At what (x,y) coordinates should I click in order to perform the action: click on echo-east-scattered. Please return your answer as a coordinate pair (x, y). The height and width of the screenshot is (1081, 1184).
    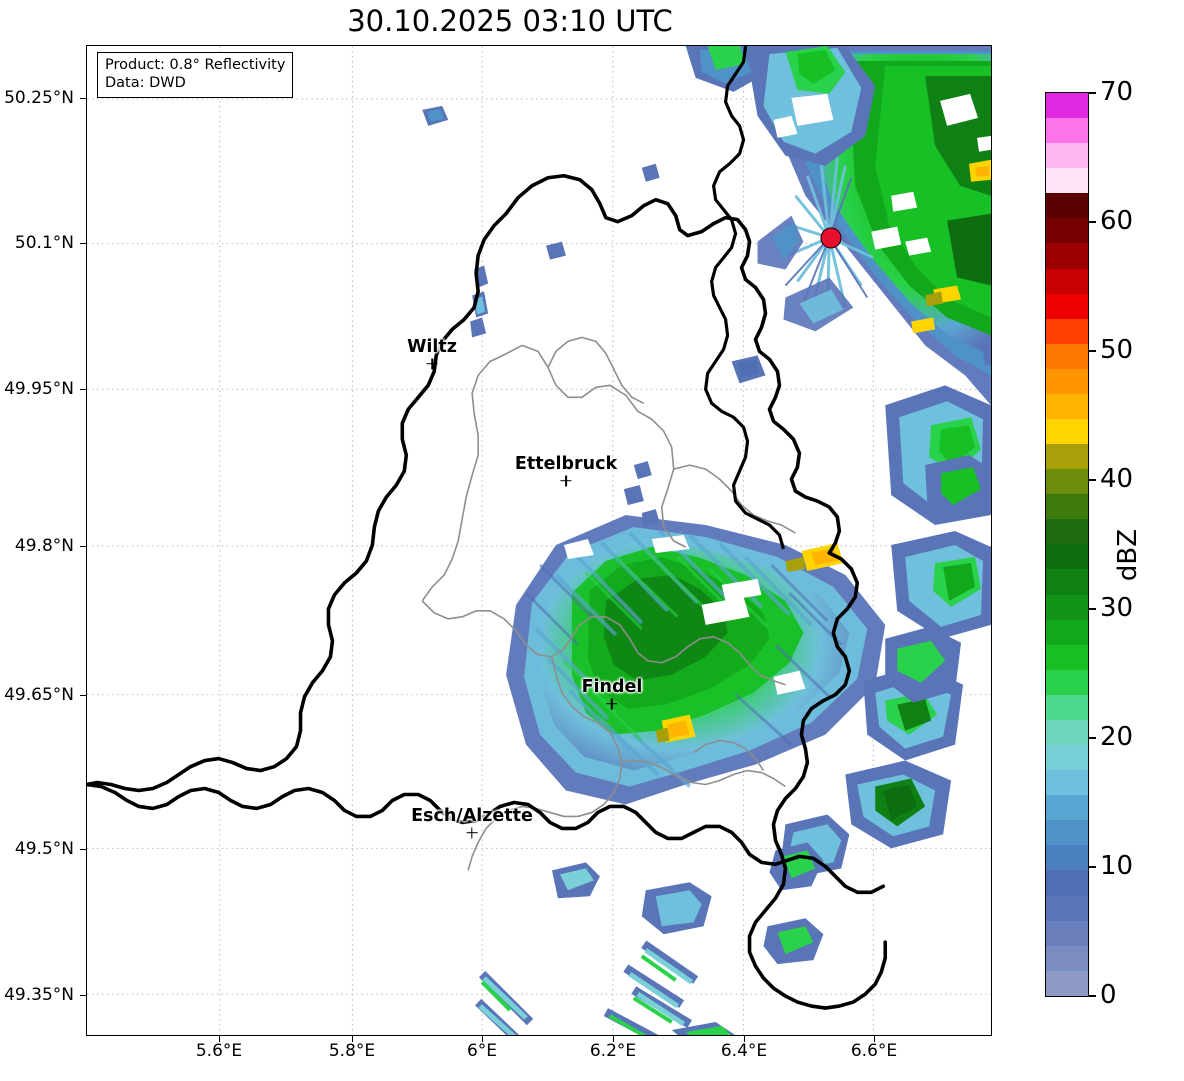
    Looking at the image, I should click on (880, 638).